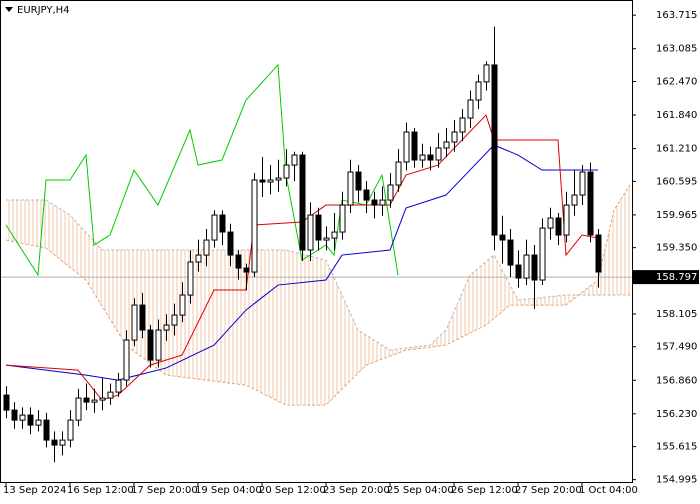 This screenshot has width=700, height=504. Describe the element at coordinates (484, 490) in the screenshot. I see `x-tick-label: 26 Sep 12:00` at that location.